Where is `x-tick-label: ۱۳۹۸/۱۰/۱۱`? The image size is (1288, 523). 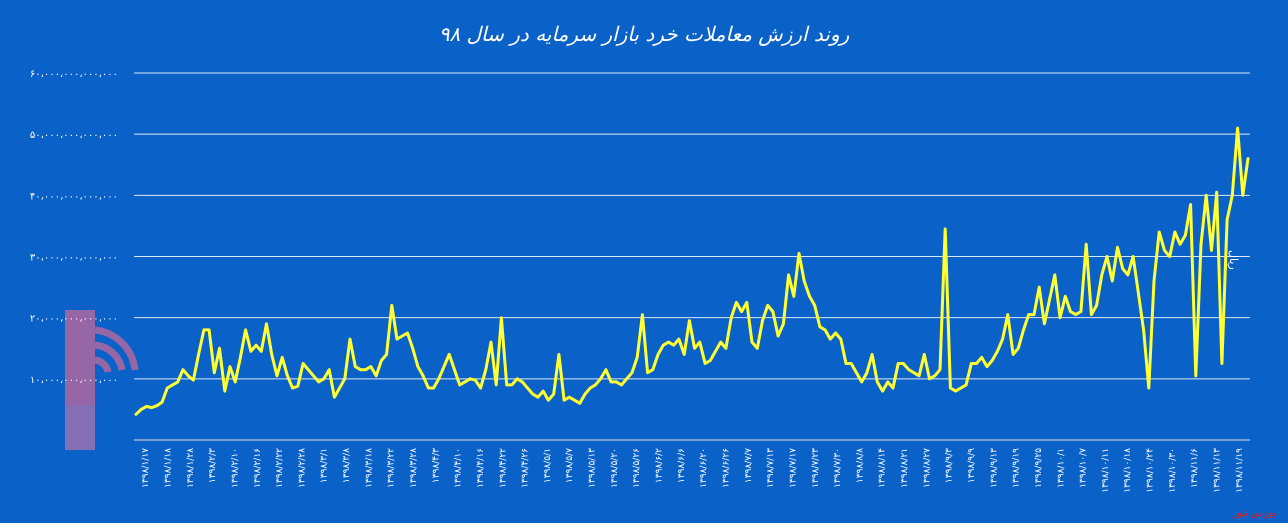 x-tick-label: ۱۳۹۸/۱۰/۱۱ is located at coordinates (1106, 470).